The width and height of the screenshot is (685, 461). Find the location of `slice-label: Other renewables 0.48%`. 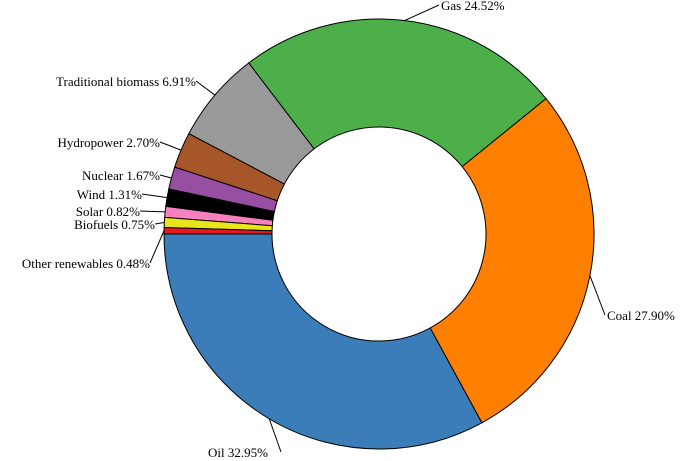

slice-label: Other renewables 0.48% is located at coordinates (86, 263).